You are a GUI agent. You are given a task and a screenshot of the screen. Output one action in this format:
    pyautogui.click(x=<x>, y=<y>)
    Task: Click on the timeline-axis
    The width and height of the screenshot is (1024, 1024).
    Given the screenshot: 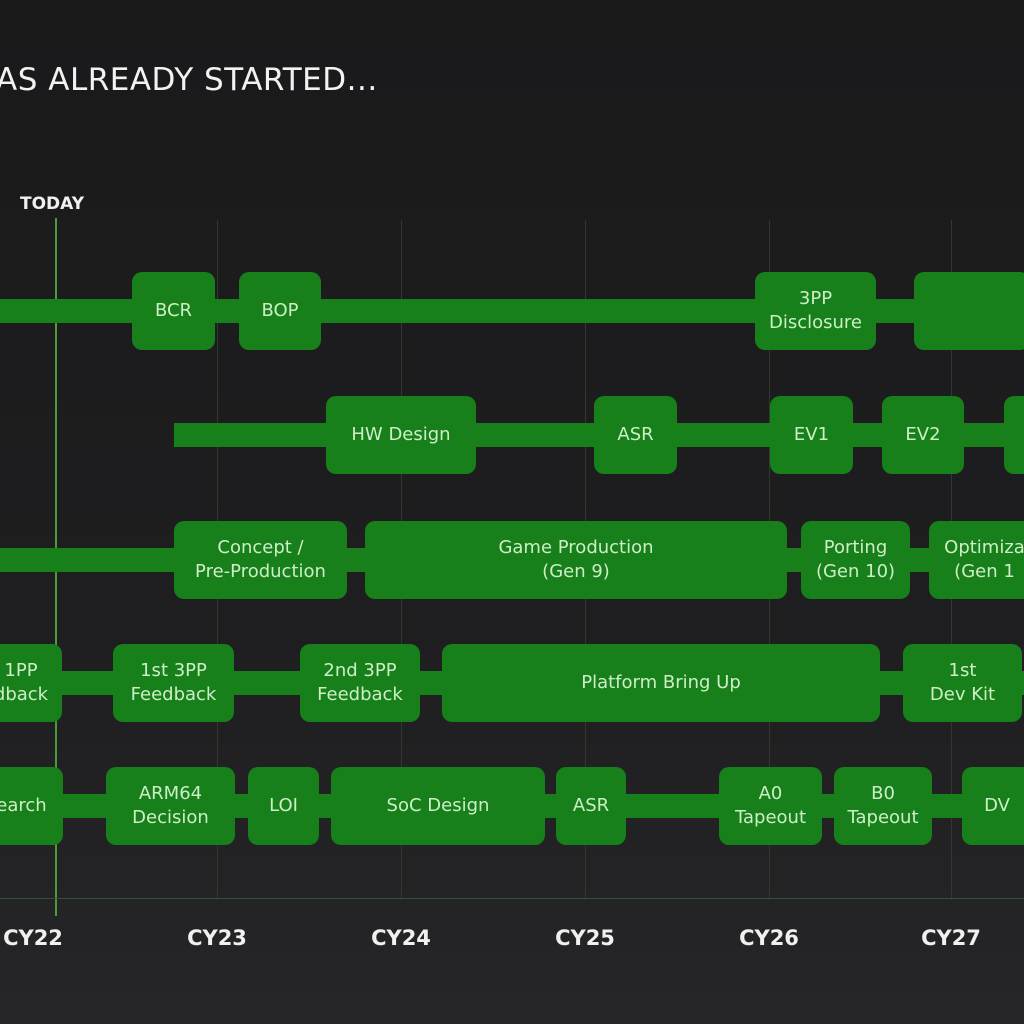 What is the action you would take?
    pyautogui.click(x=512, y=898)
    